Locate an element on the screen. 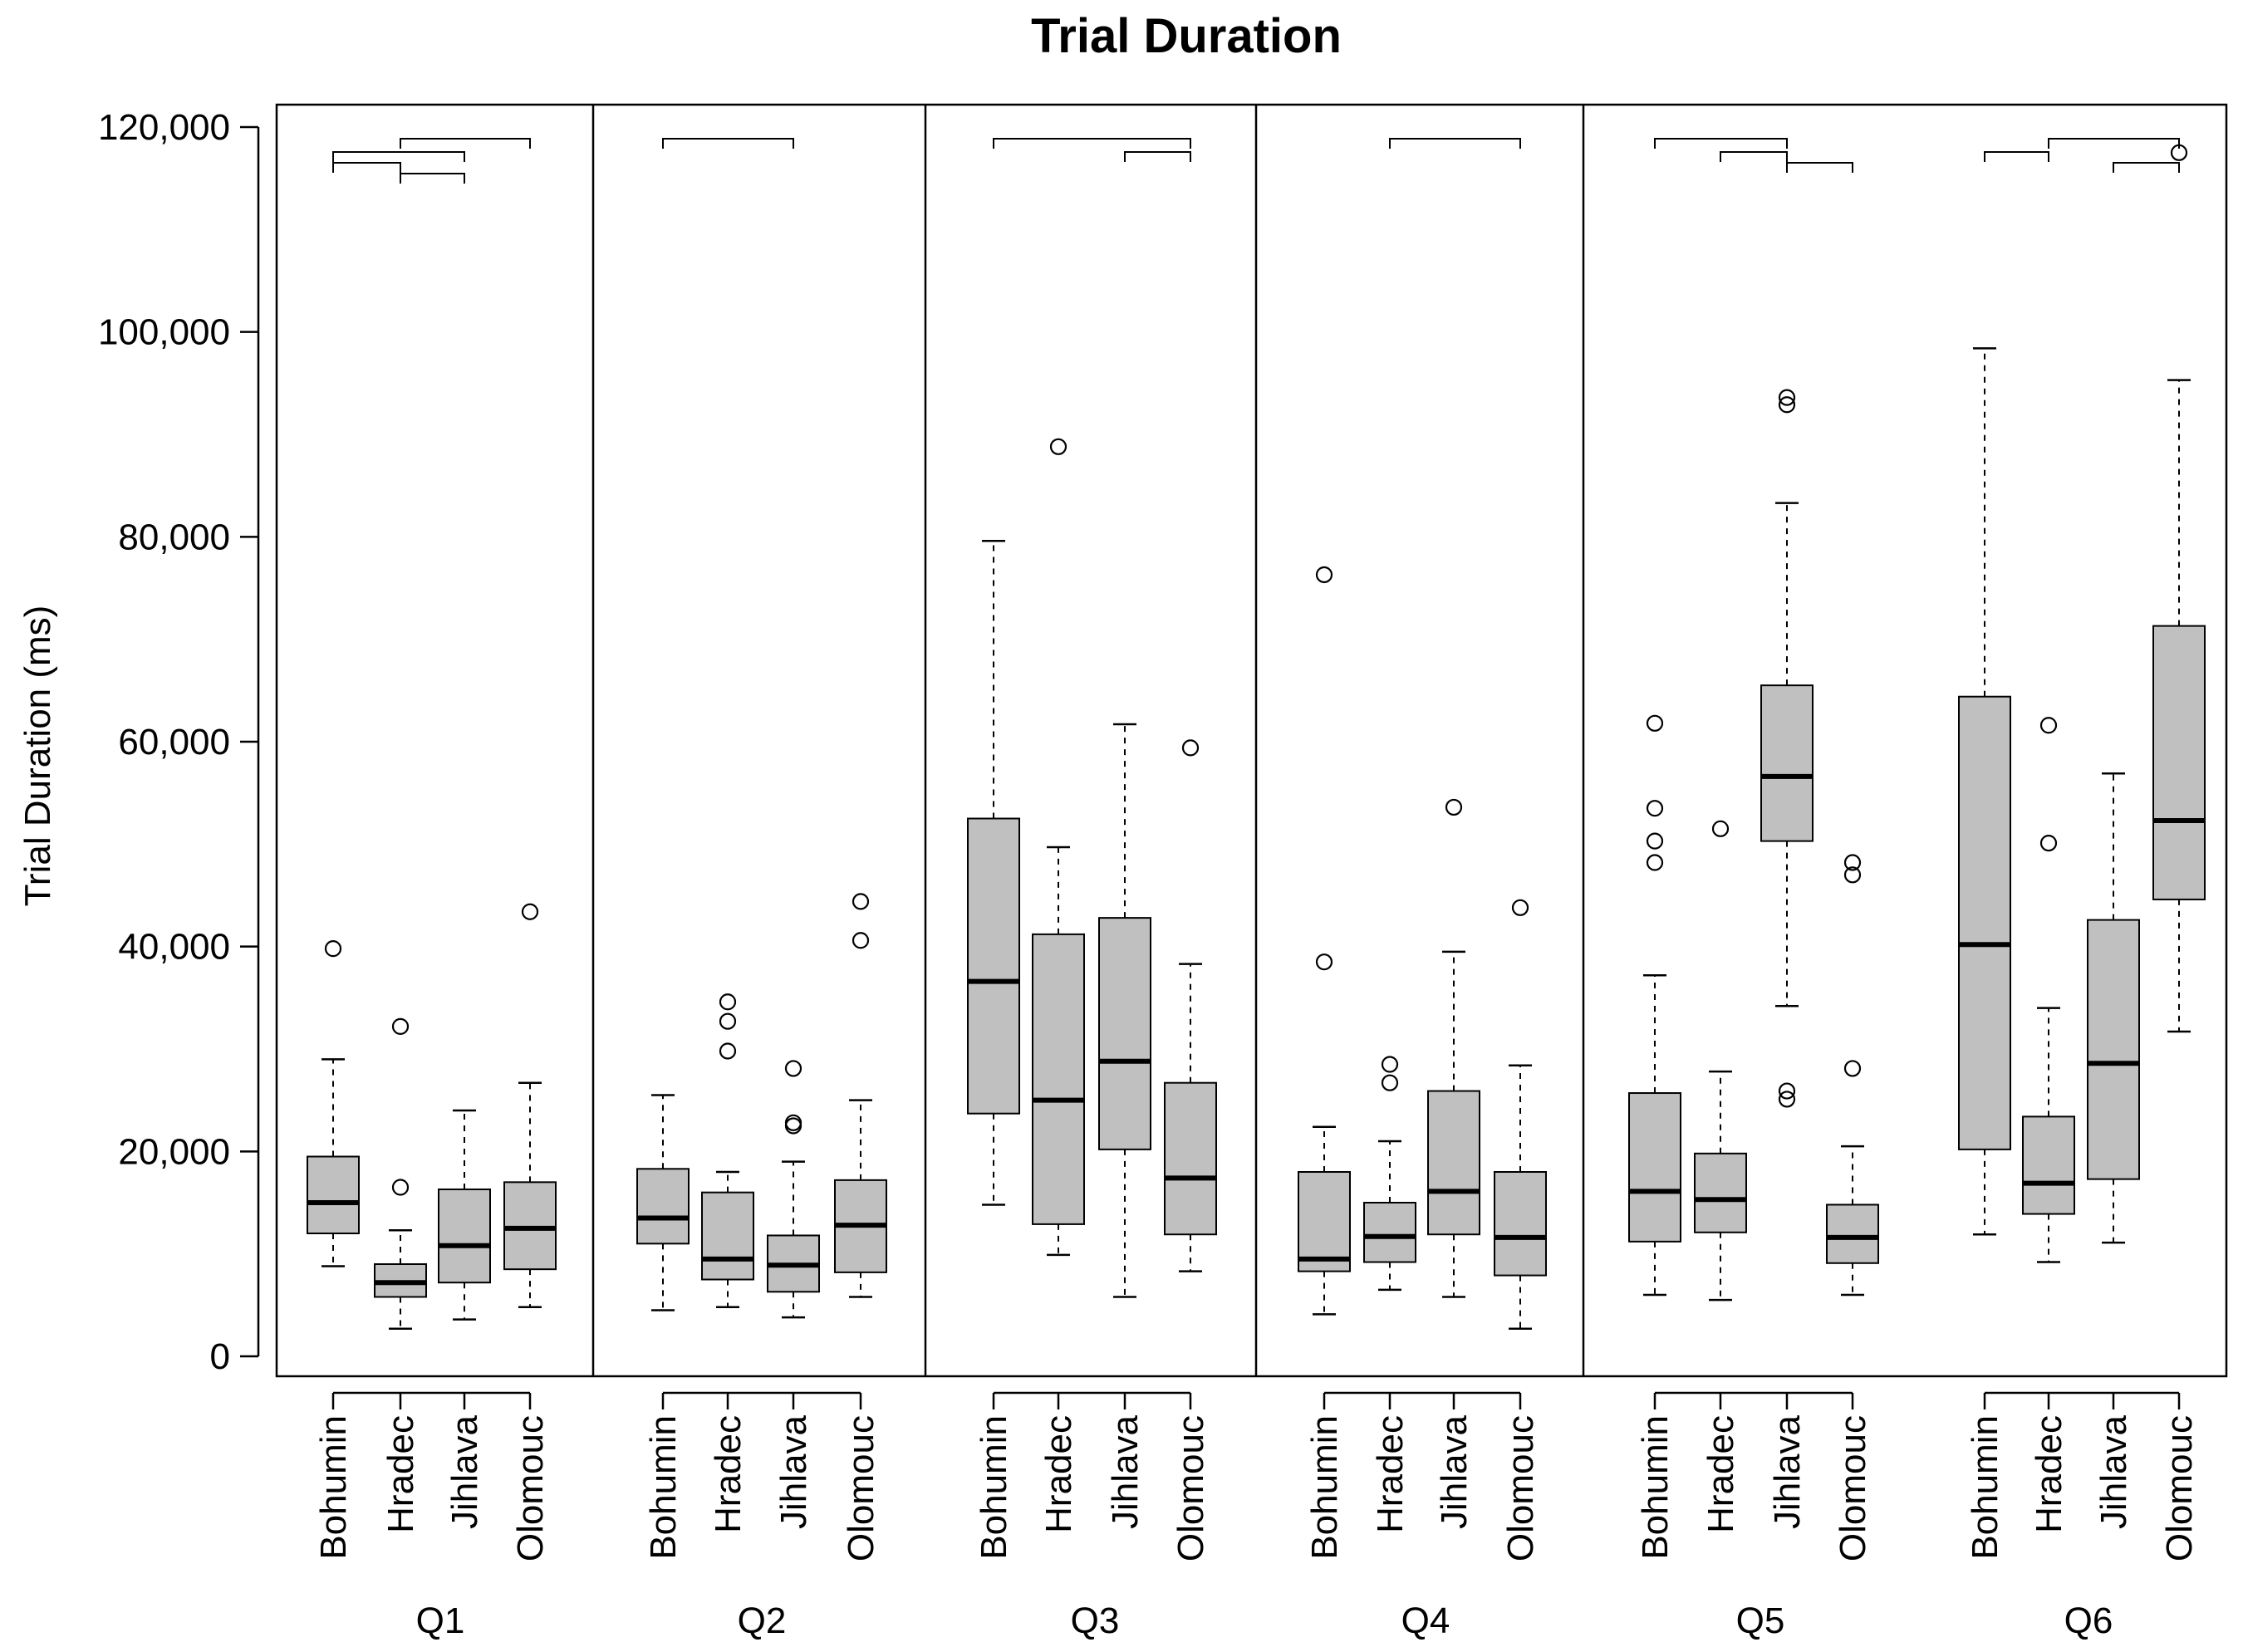 This screenshot has width=2243, height=1652. y-tick-label: 0 is located at coordinates (220, 1356).